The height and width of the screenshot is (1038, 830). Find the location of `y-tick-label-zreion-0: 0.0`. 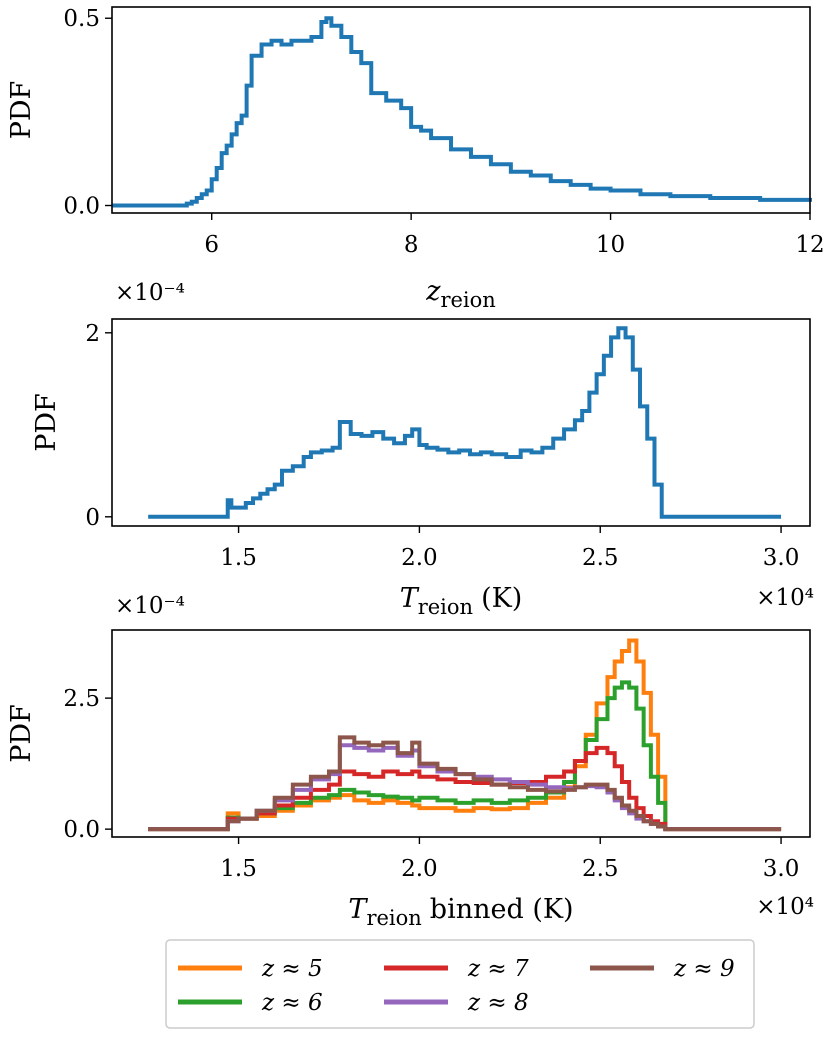

y-tick-label-zreion-0: 0.0 is located at coordinates (81, 207).